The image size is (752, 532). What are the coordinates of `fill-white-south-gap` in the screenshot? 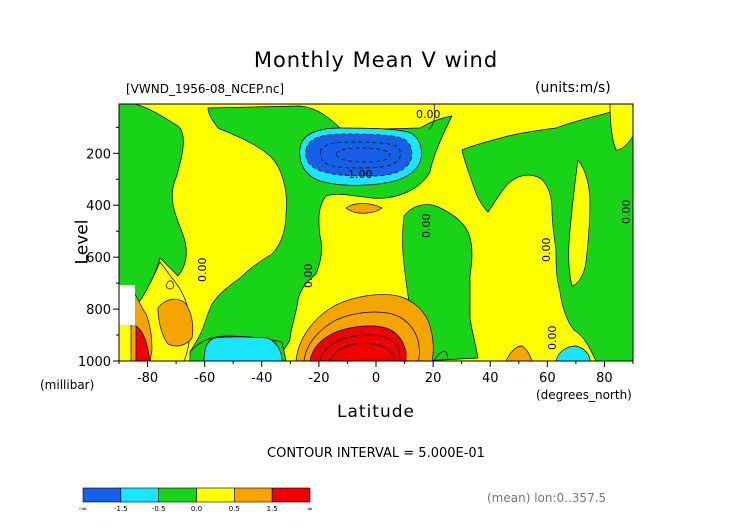 It's located at (127, 305).